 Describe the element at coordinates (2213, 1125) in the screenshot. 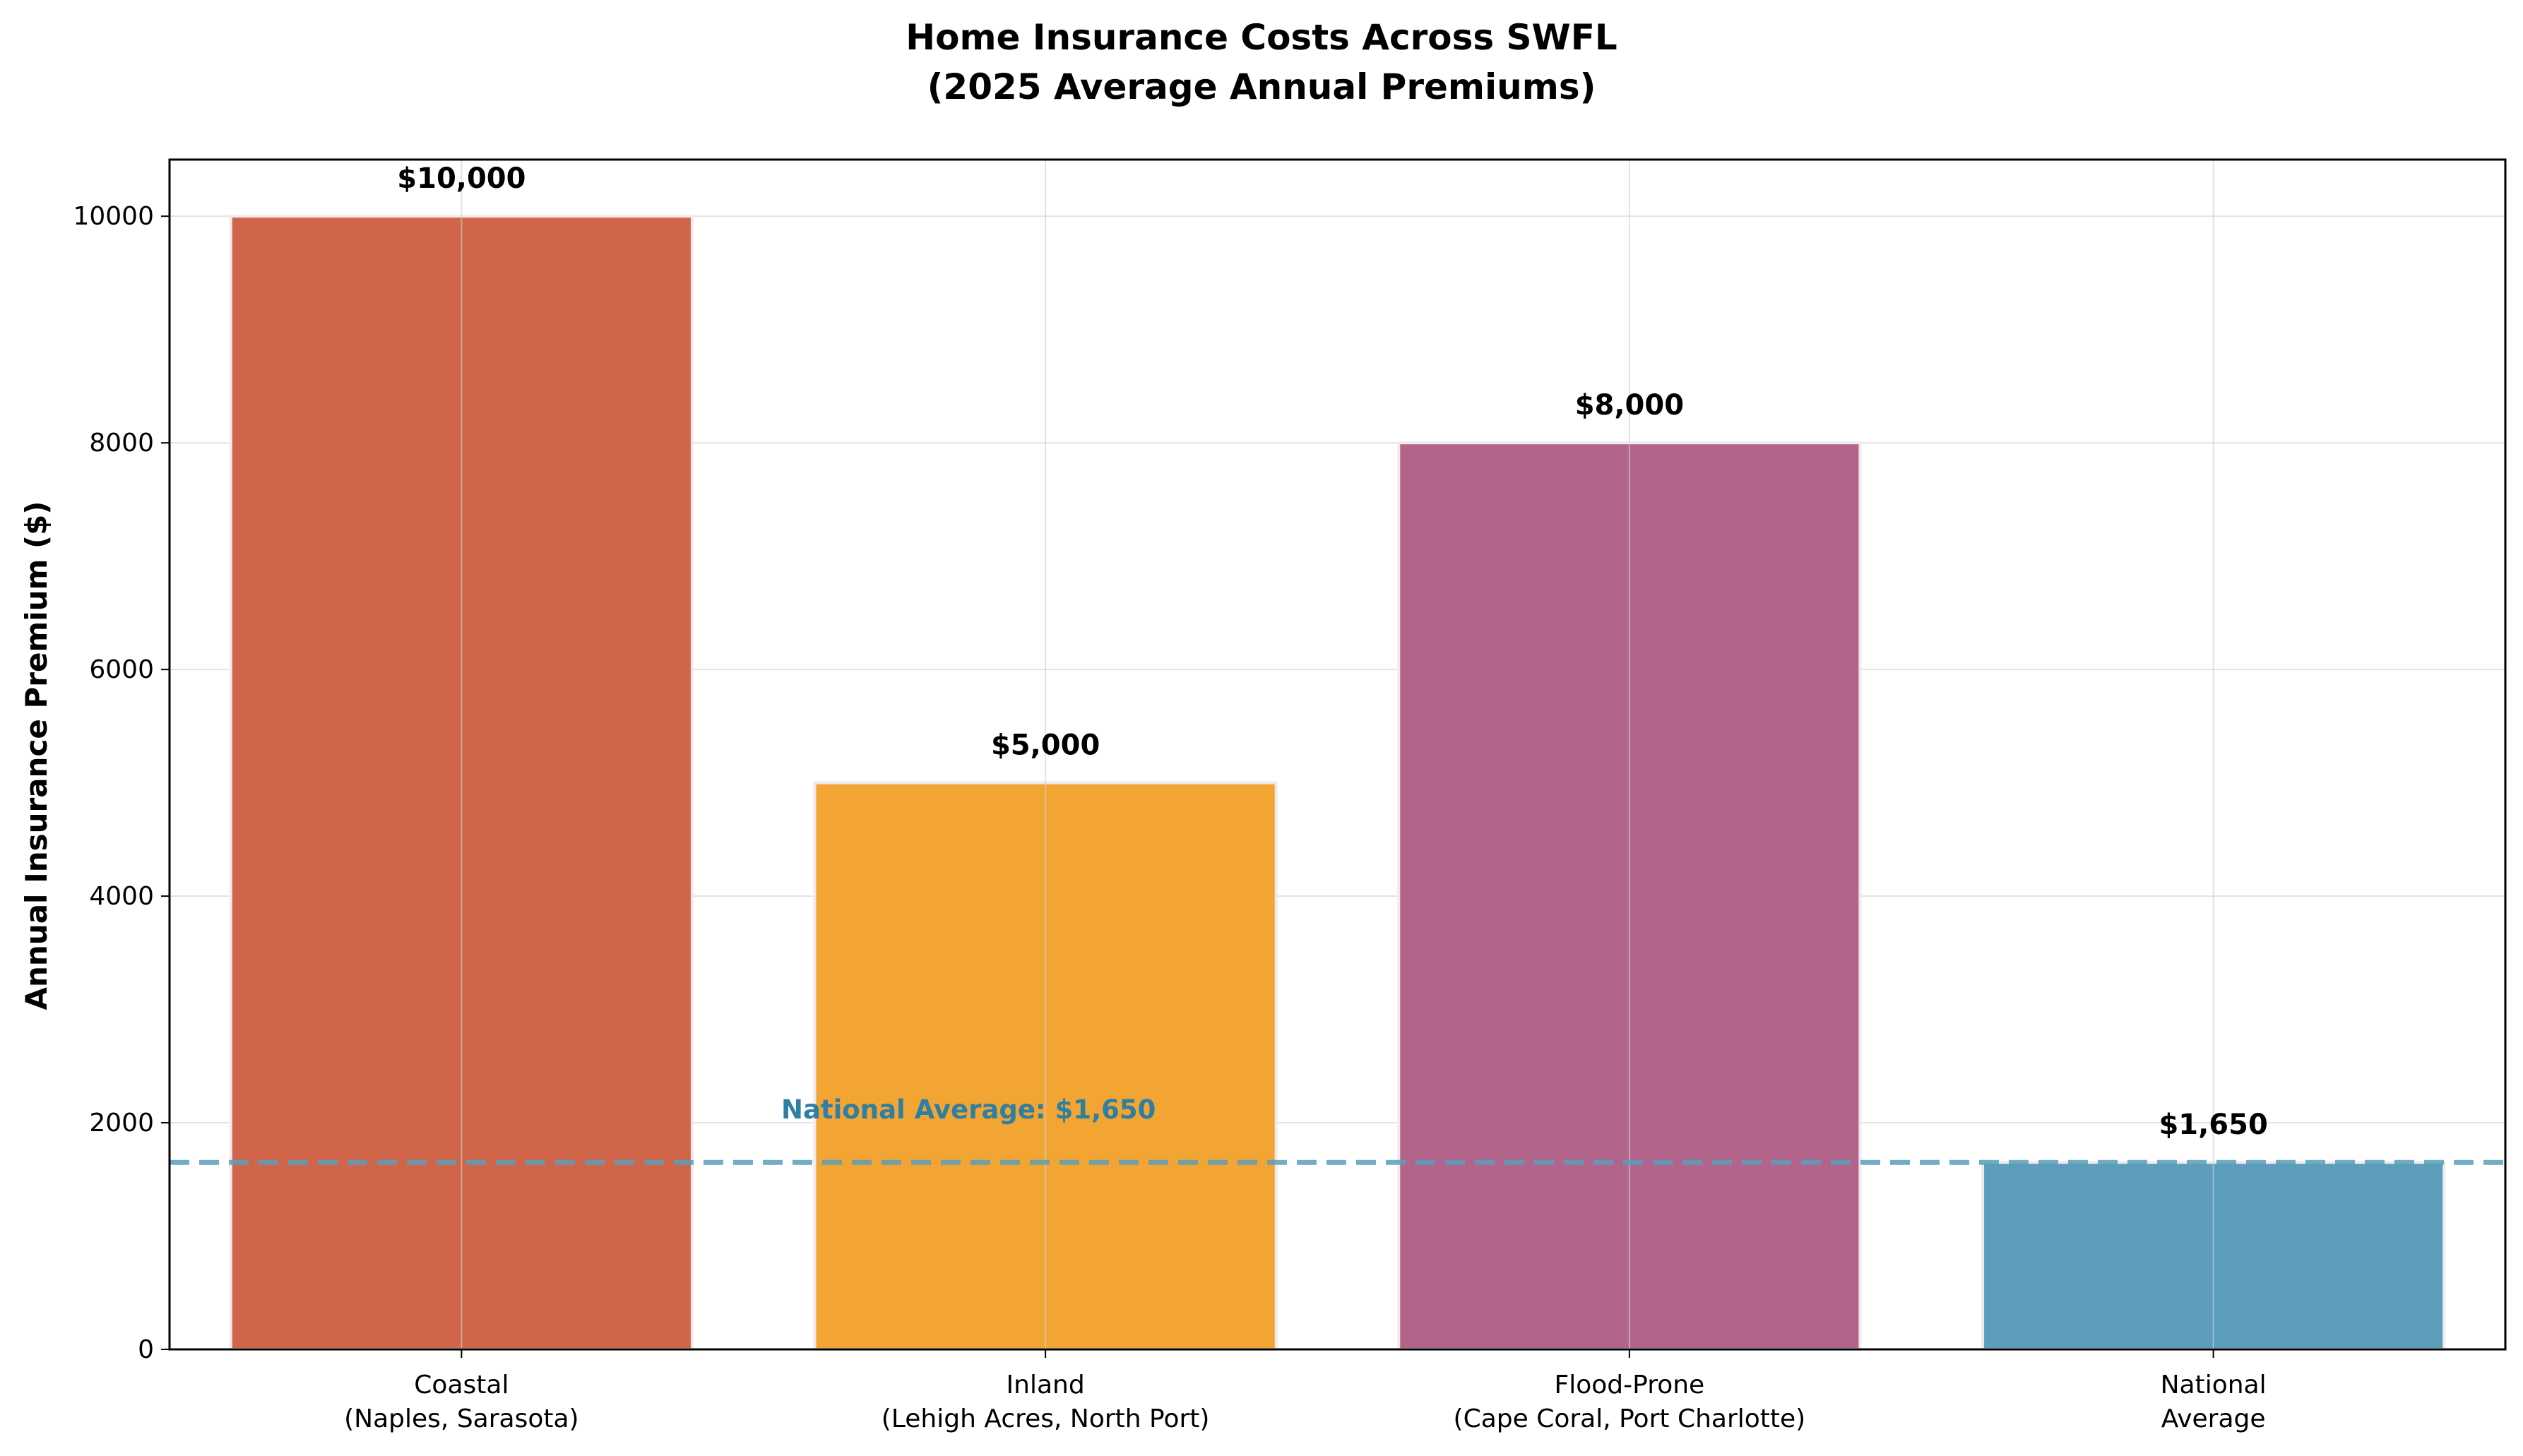

I see `value-label-3: $1,650` at that location.